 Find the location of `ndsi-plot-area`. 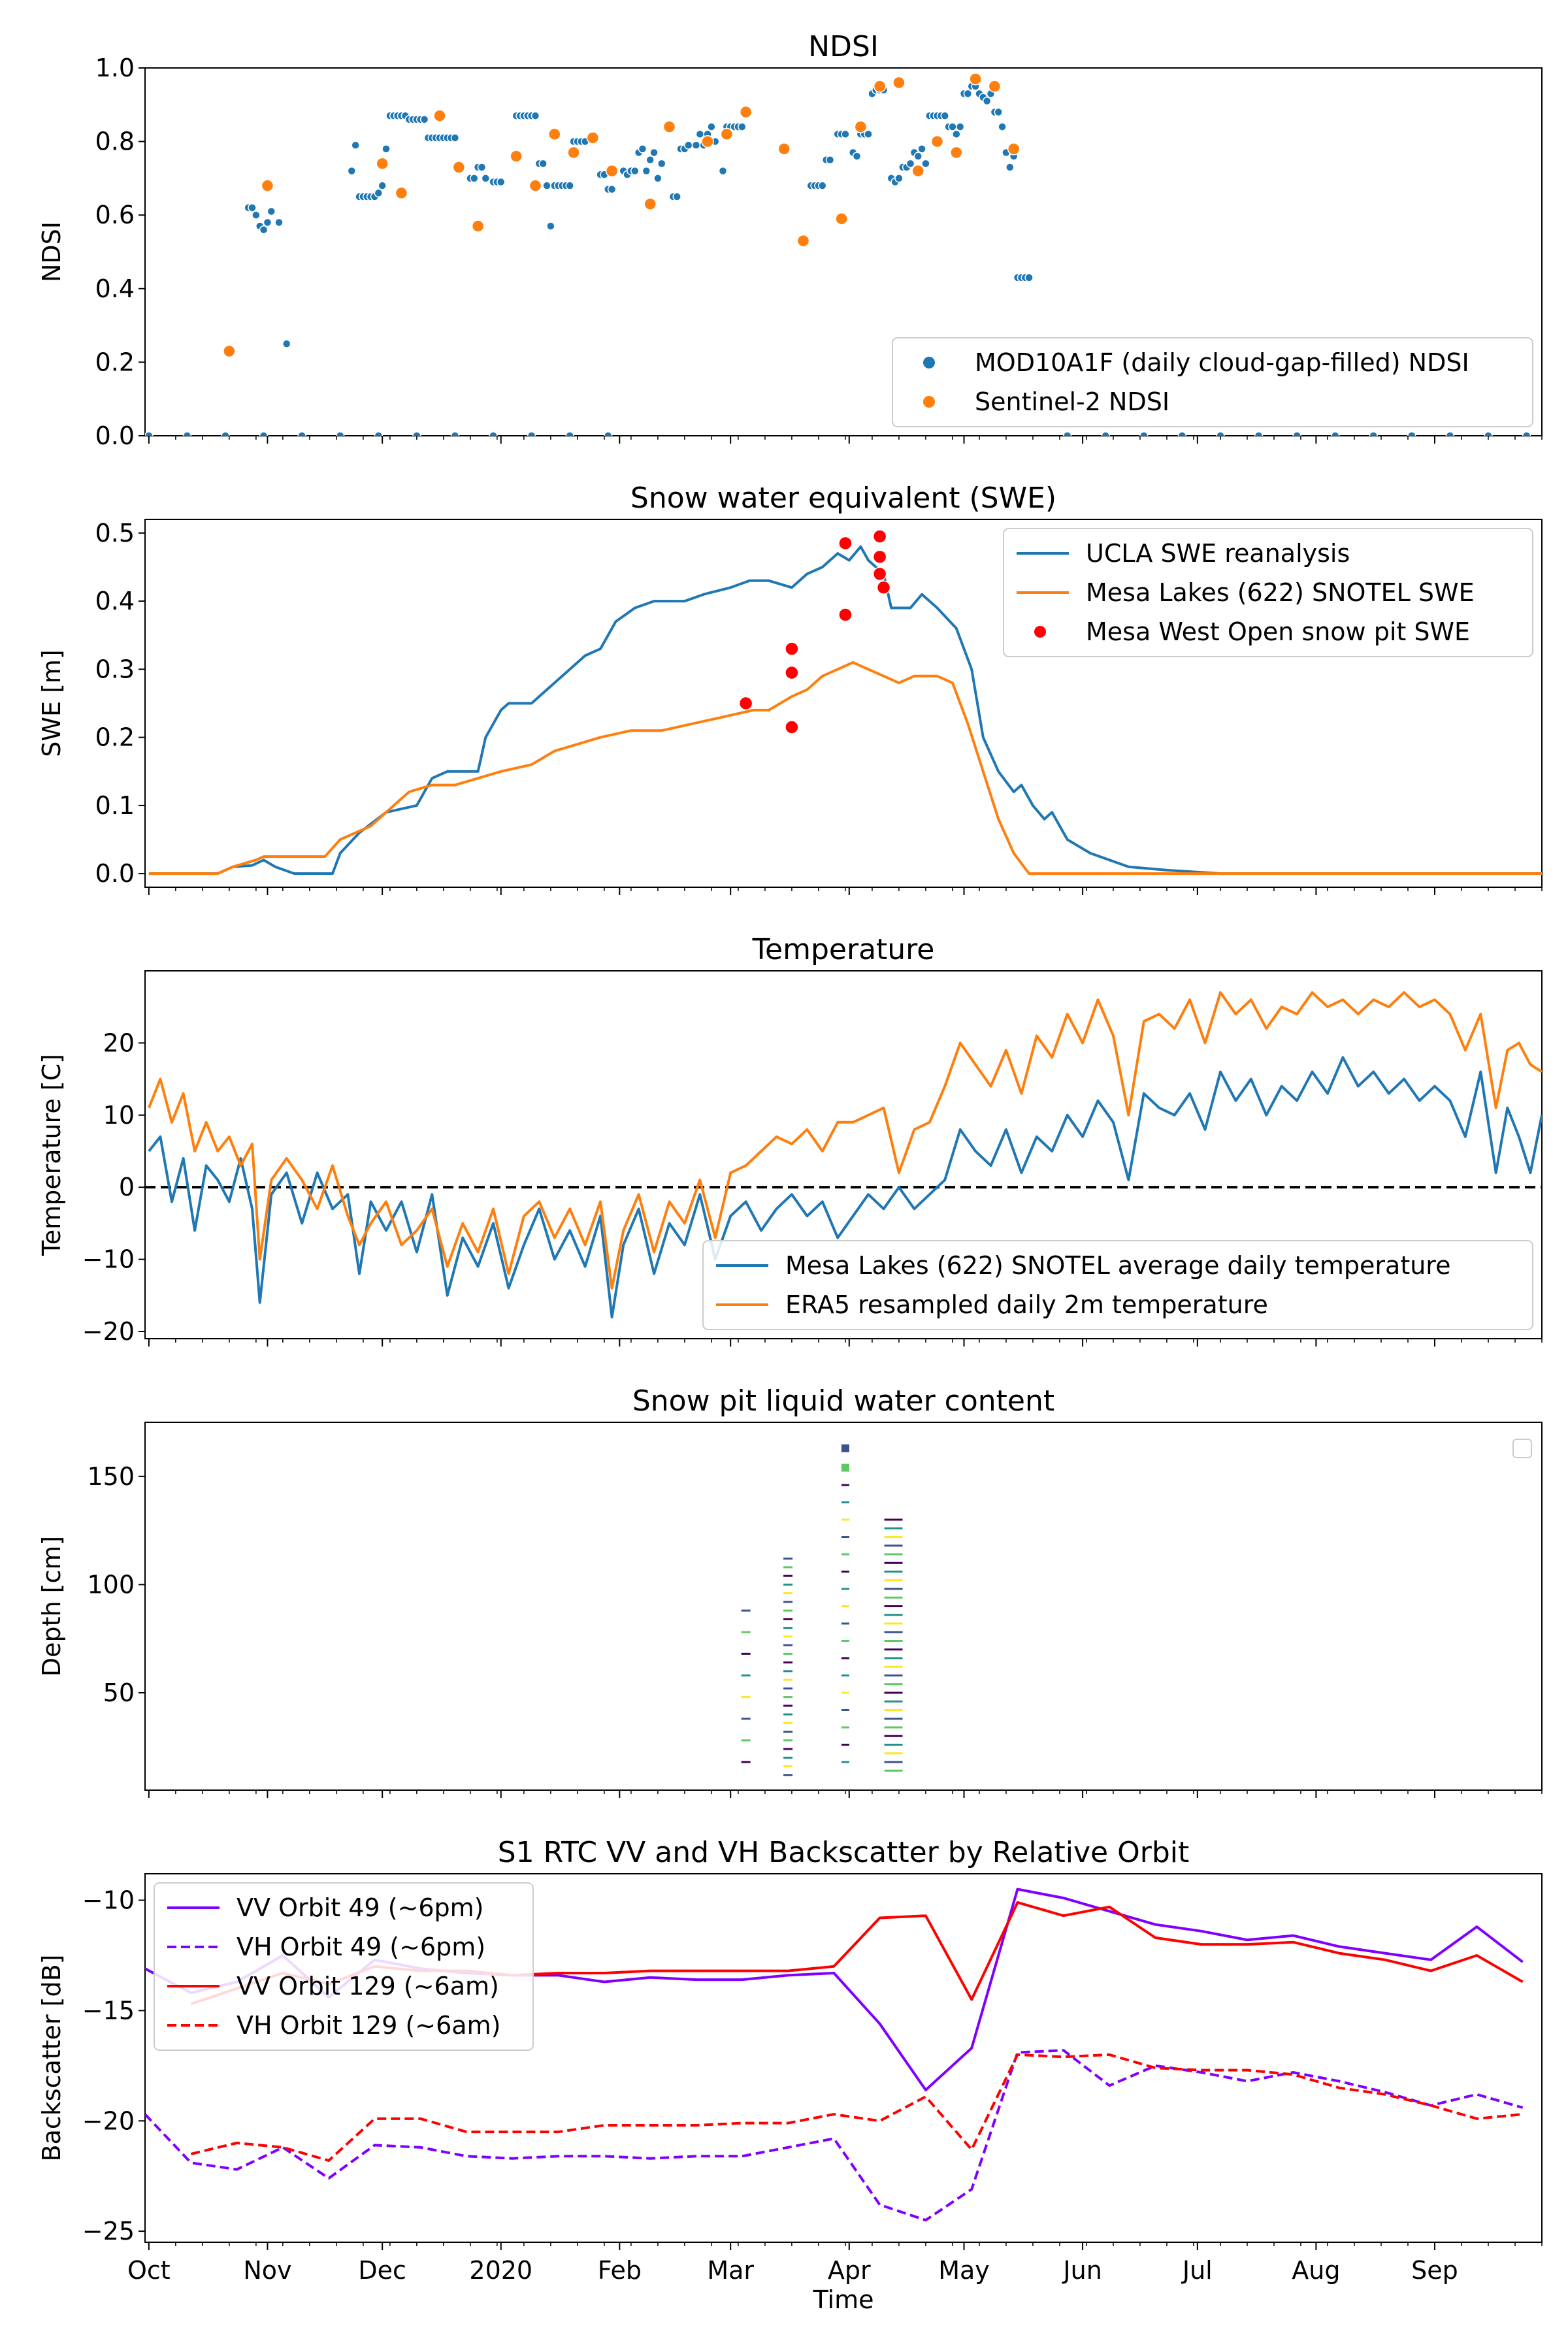

ndsi-plot-area is located at coordinates (838, 254).